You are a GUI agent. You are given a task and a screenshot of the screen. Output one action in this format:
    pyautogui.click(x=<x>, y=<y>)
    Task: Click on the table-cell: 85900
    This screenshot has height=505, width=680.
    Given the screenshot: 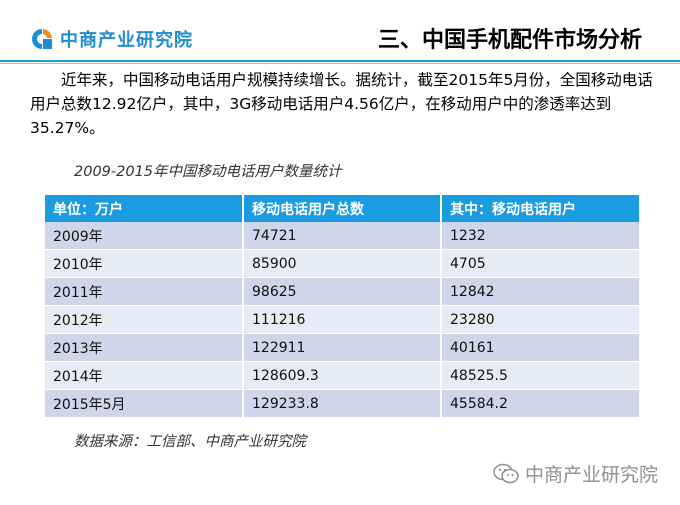 What is the action you would take?
    pyautogui.click(x=342, y=263)
    